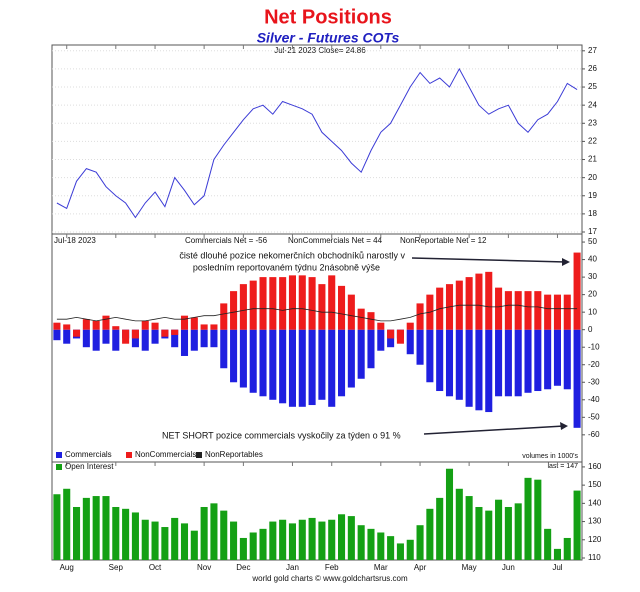  What do you see at coordinates (592, 213) in the screenshot?
I see `y-tick-label: 18` at bounding box center [592, 213].